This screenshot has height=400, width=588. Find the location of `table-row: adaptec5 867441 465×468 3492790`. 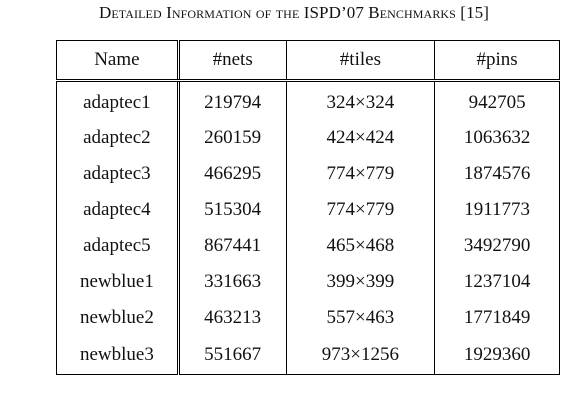

table-row: adaptec5 867441 465×468 3492790 is located at coordinates (308, 246).